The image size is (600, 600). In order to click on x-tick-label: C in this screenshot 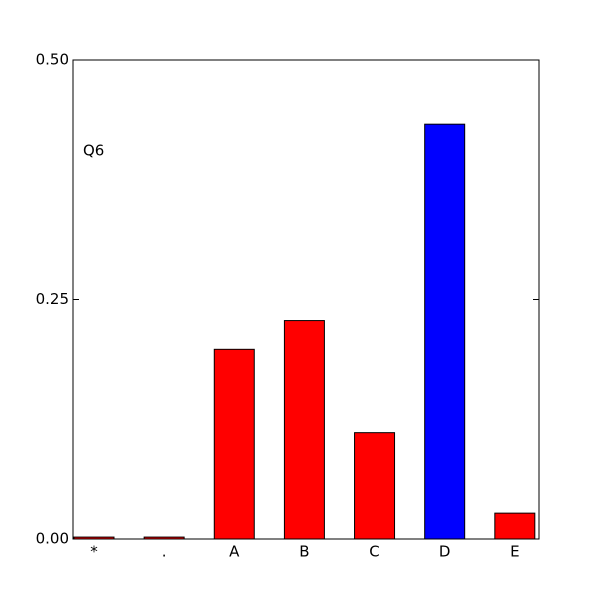, I will do `click(374, 552)`.